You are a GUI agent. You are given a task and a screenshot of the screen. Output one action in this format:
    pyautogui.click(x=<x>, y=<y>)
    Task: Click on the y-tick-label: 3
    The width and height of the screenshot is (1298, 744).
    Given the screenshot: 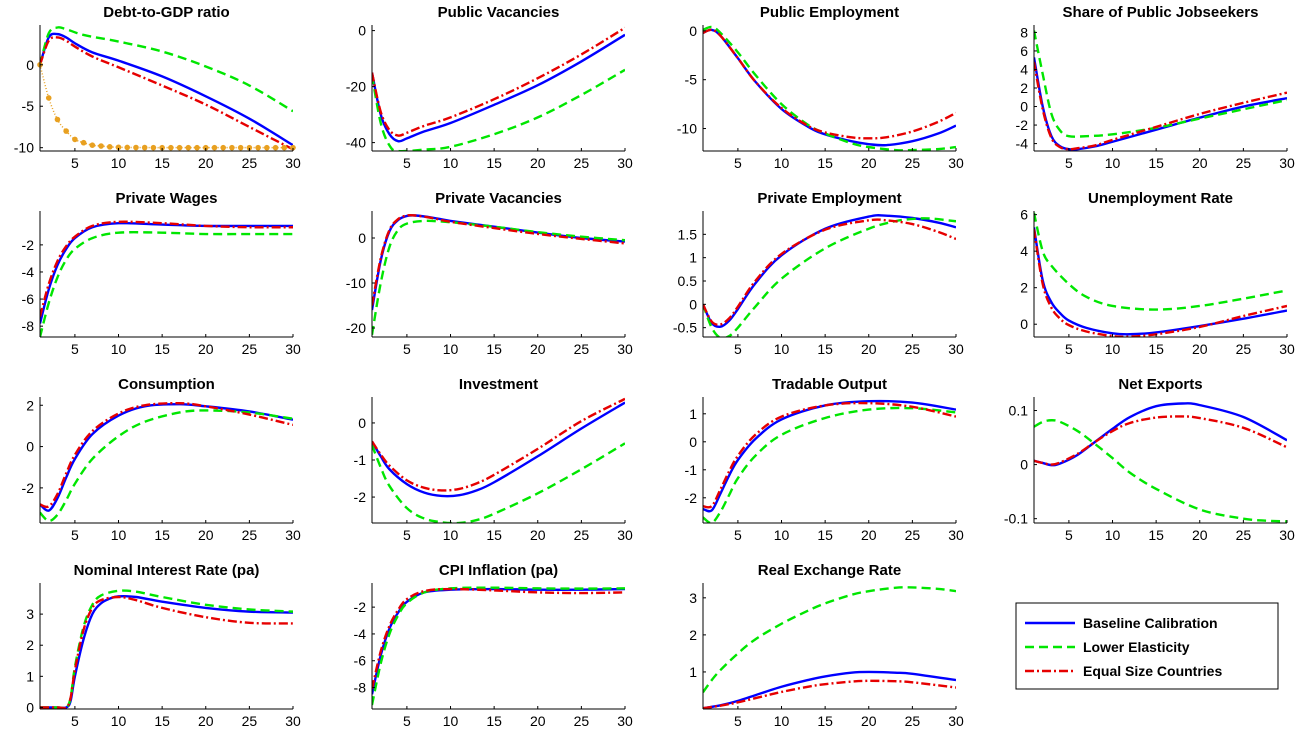 What is the action you would take?
    pyautogui.click(x=693, y=598)
    